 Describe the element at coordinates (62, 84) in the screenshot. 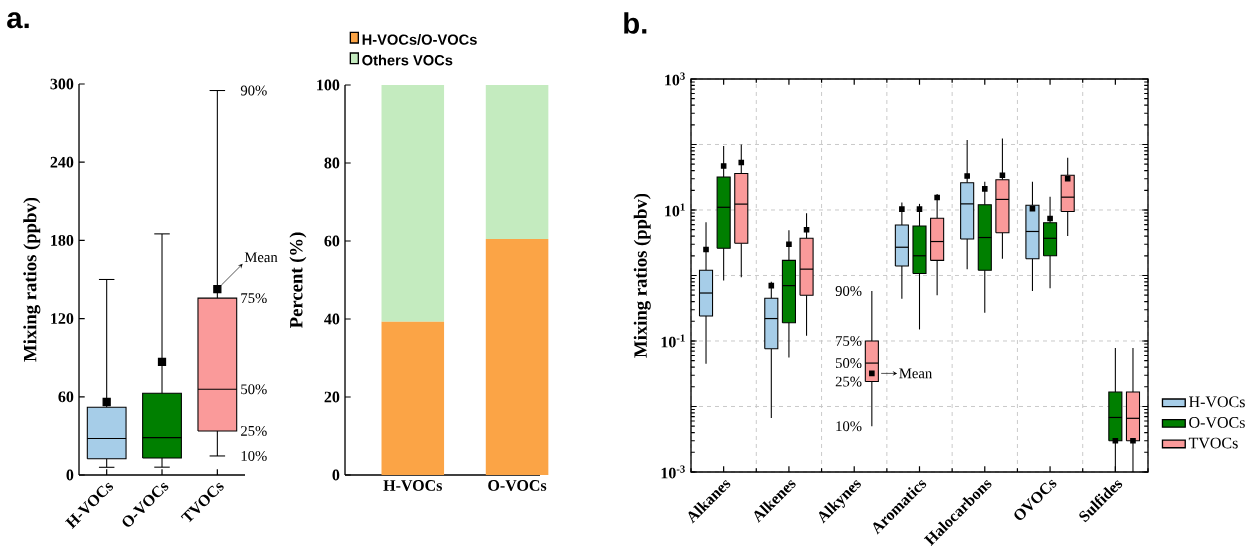

I see `y-tick-label: 300` at that location.